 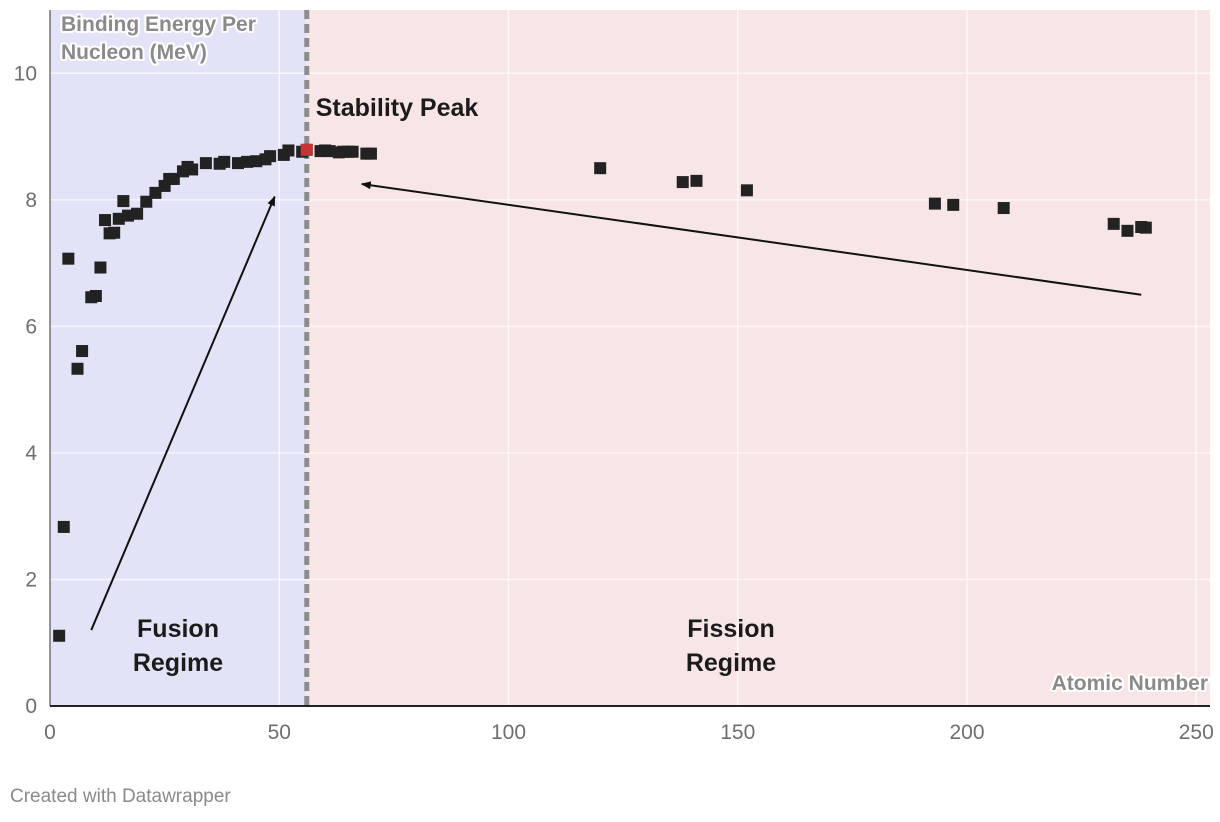 What do you see at coordinates (50, 732) in the screenshot?
I see `x-tick-label: 0` at bounding box center [50, 732].